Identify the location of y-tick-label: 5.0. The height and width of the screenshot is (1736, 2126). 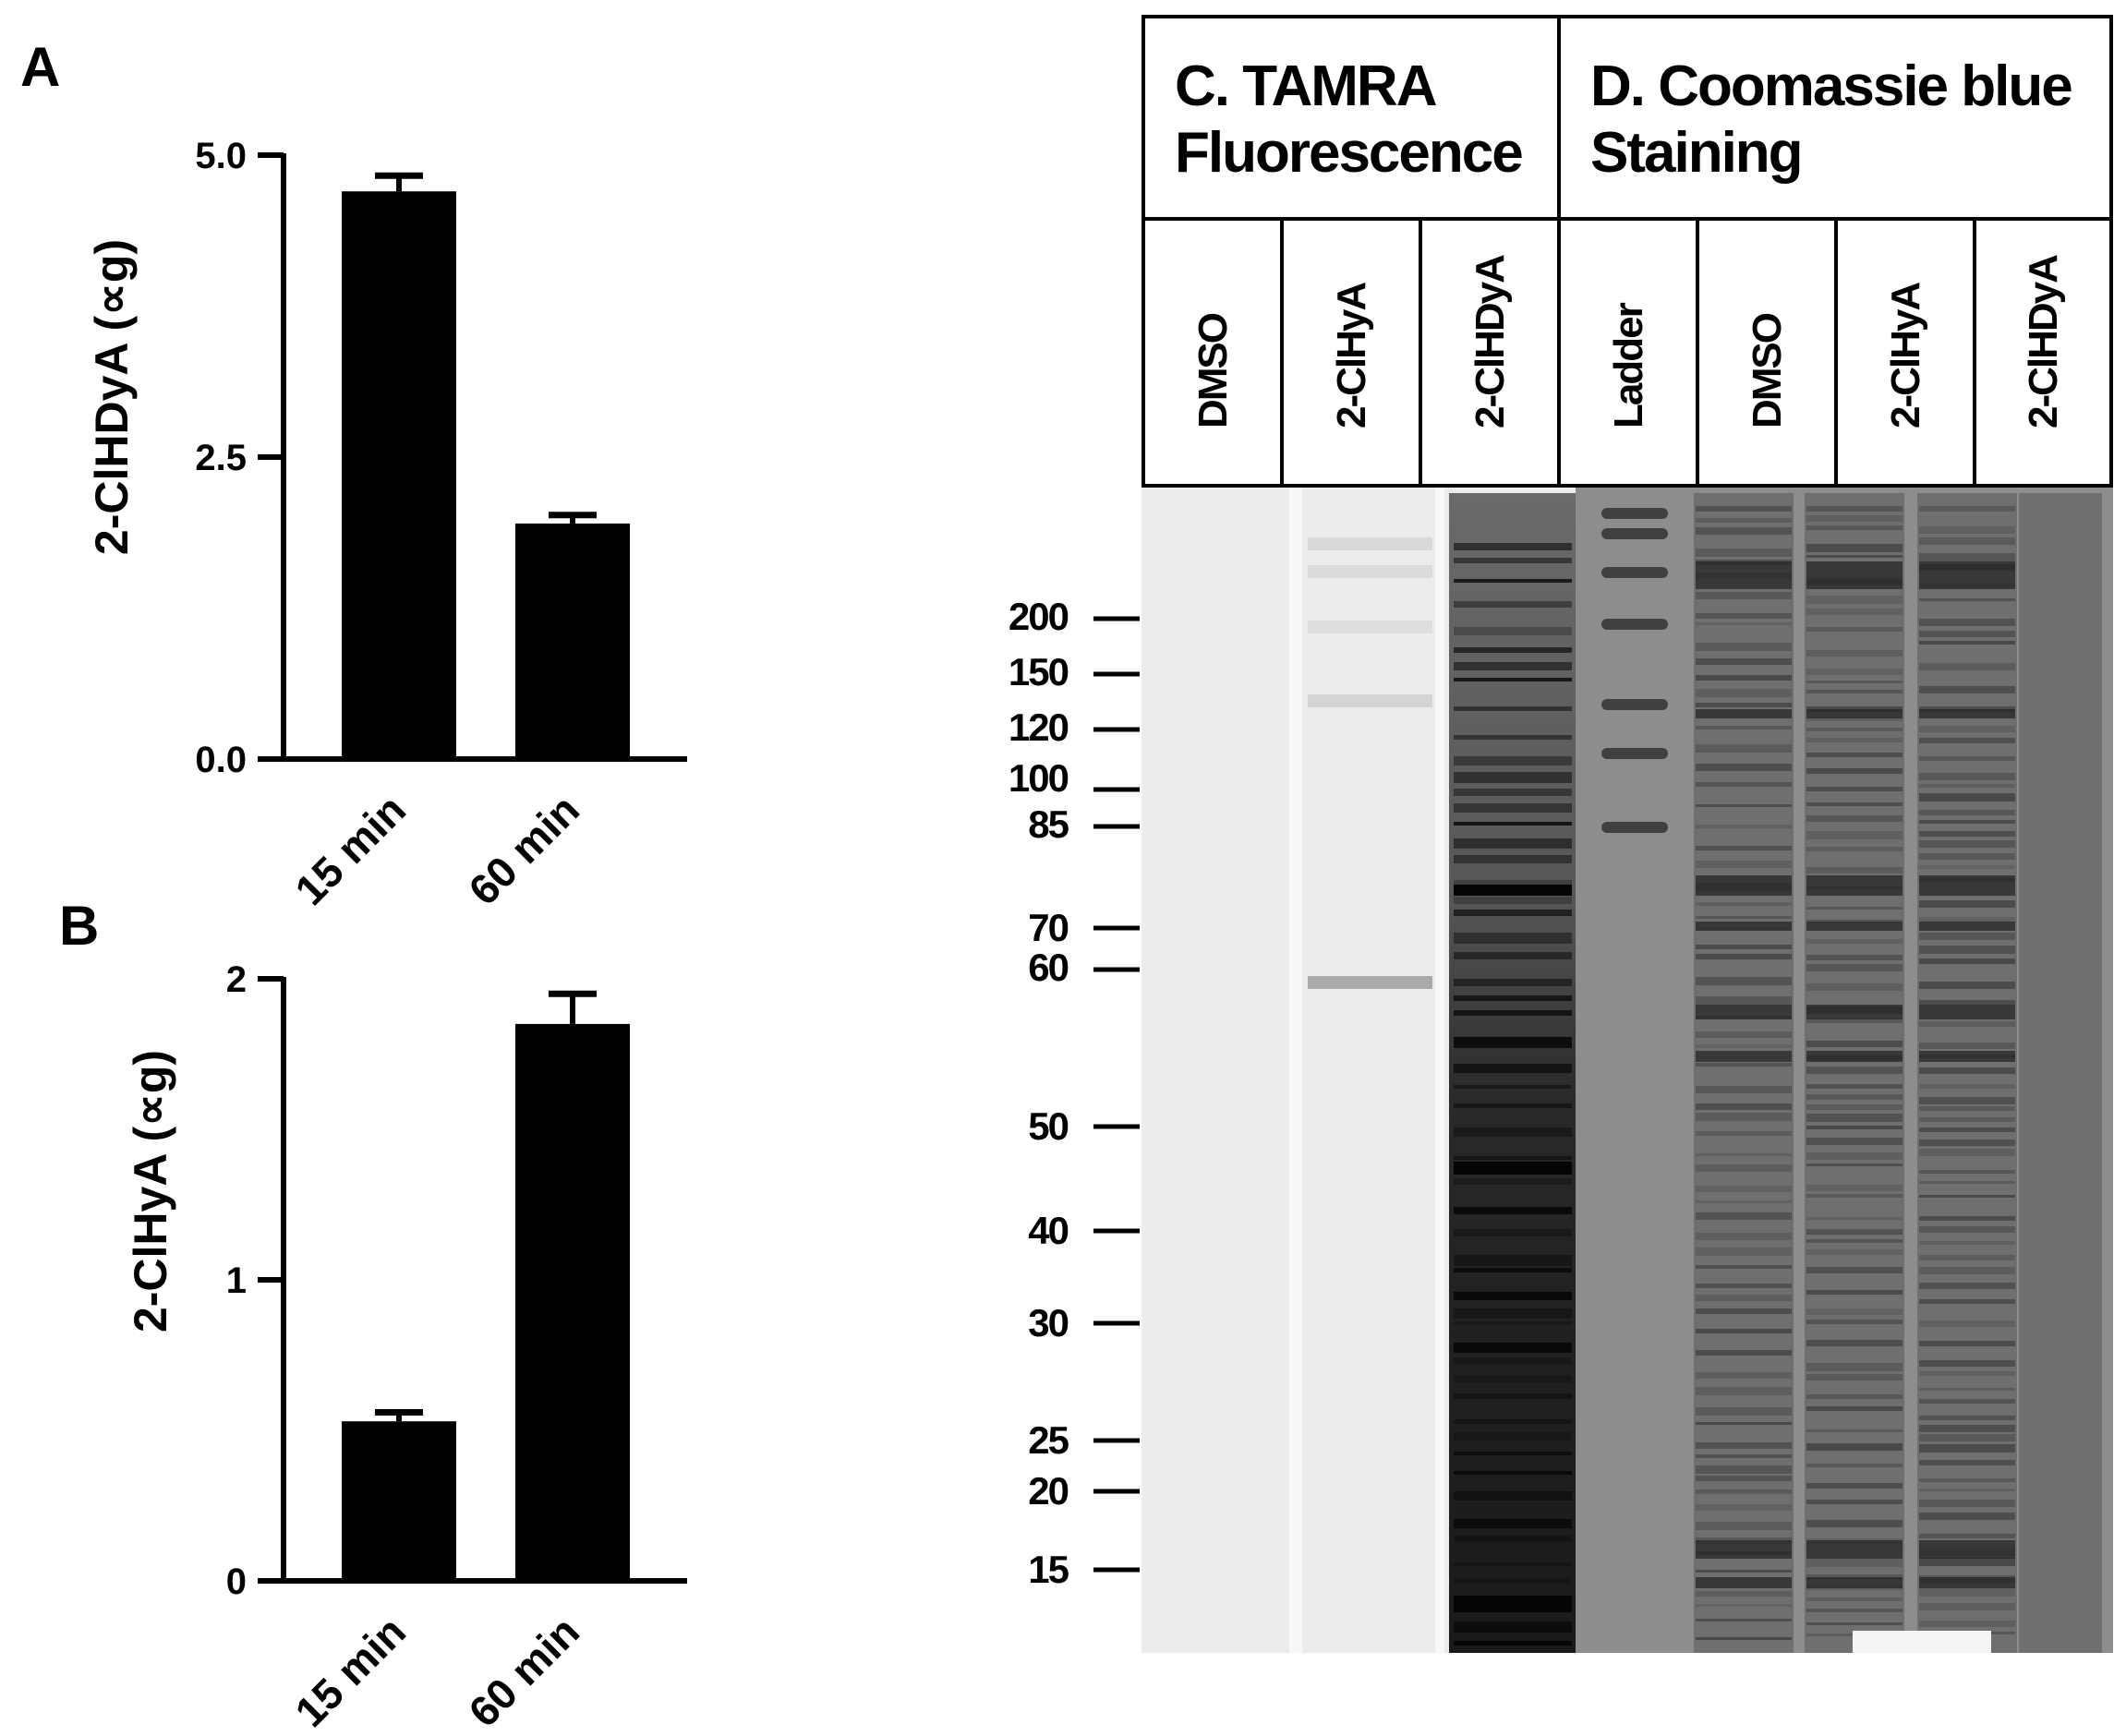
(221, 156).